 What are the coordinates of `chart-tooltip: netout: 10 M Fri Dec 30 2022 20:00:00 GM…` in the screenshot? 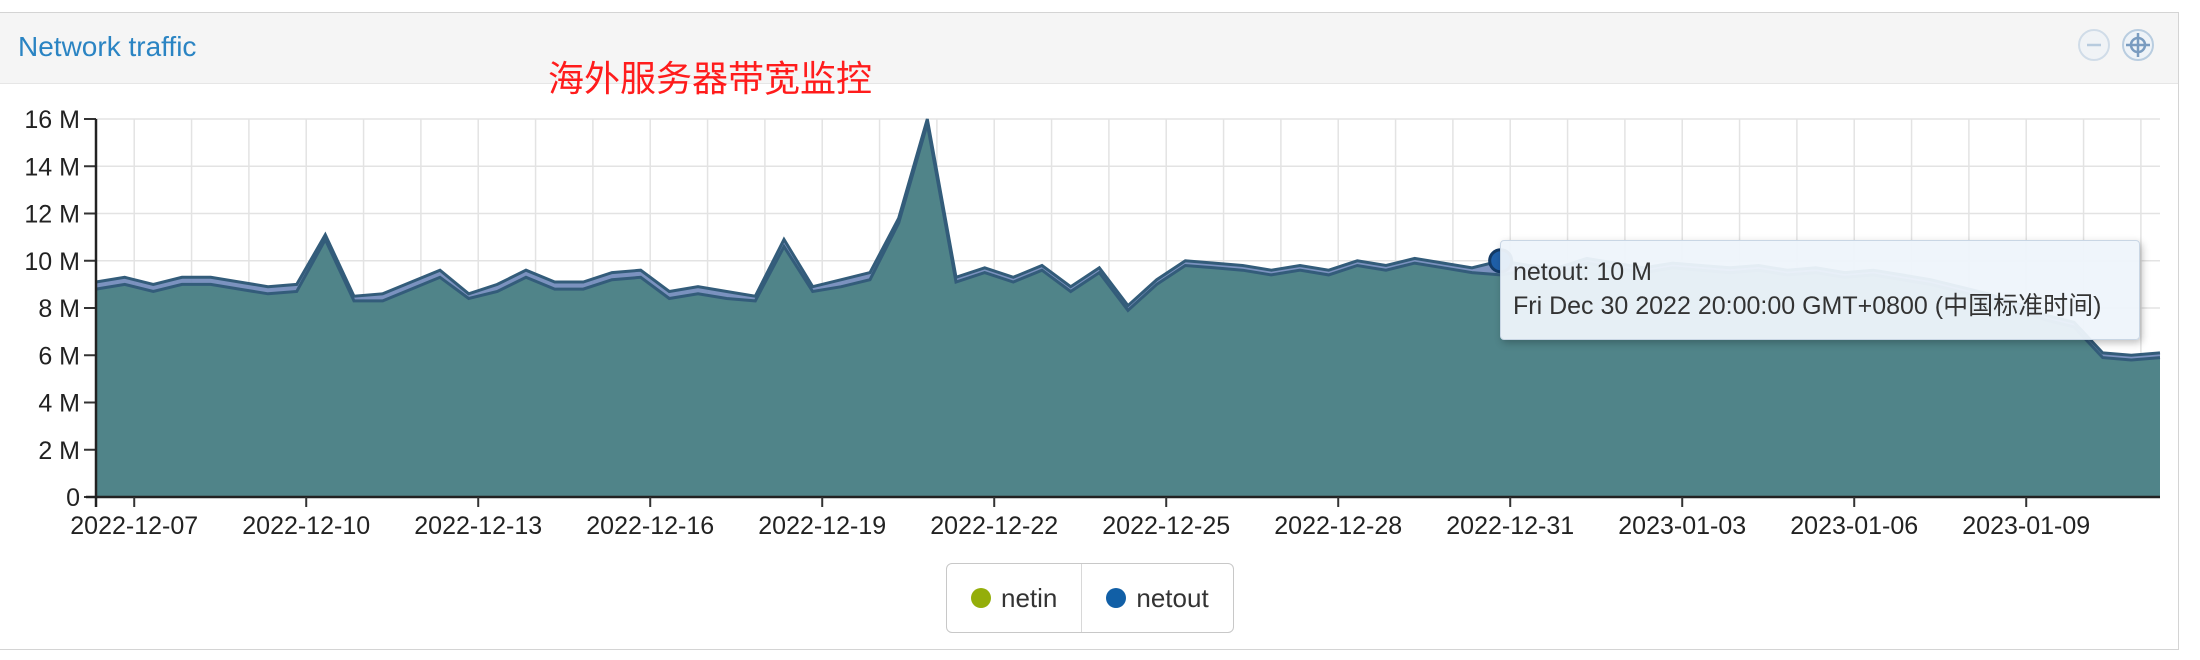 It's located at (1820, 290).